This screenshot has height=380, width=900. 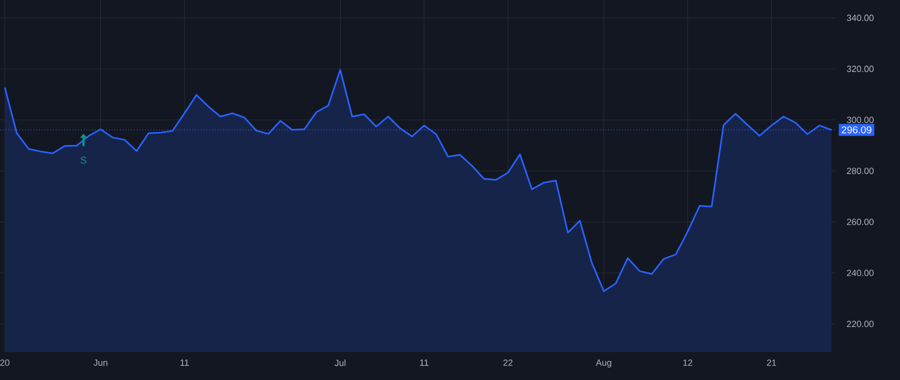 What do you see at coordinates (507, 363) in the screenshot?
I see `x-tick-label: 22` at bounding box center [507, 363].